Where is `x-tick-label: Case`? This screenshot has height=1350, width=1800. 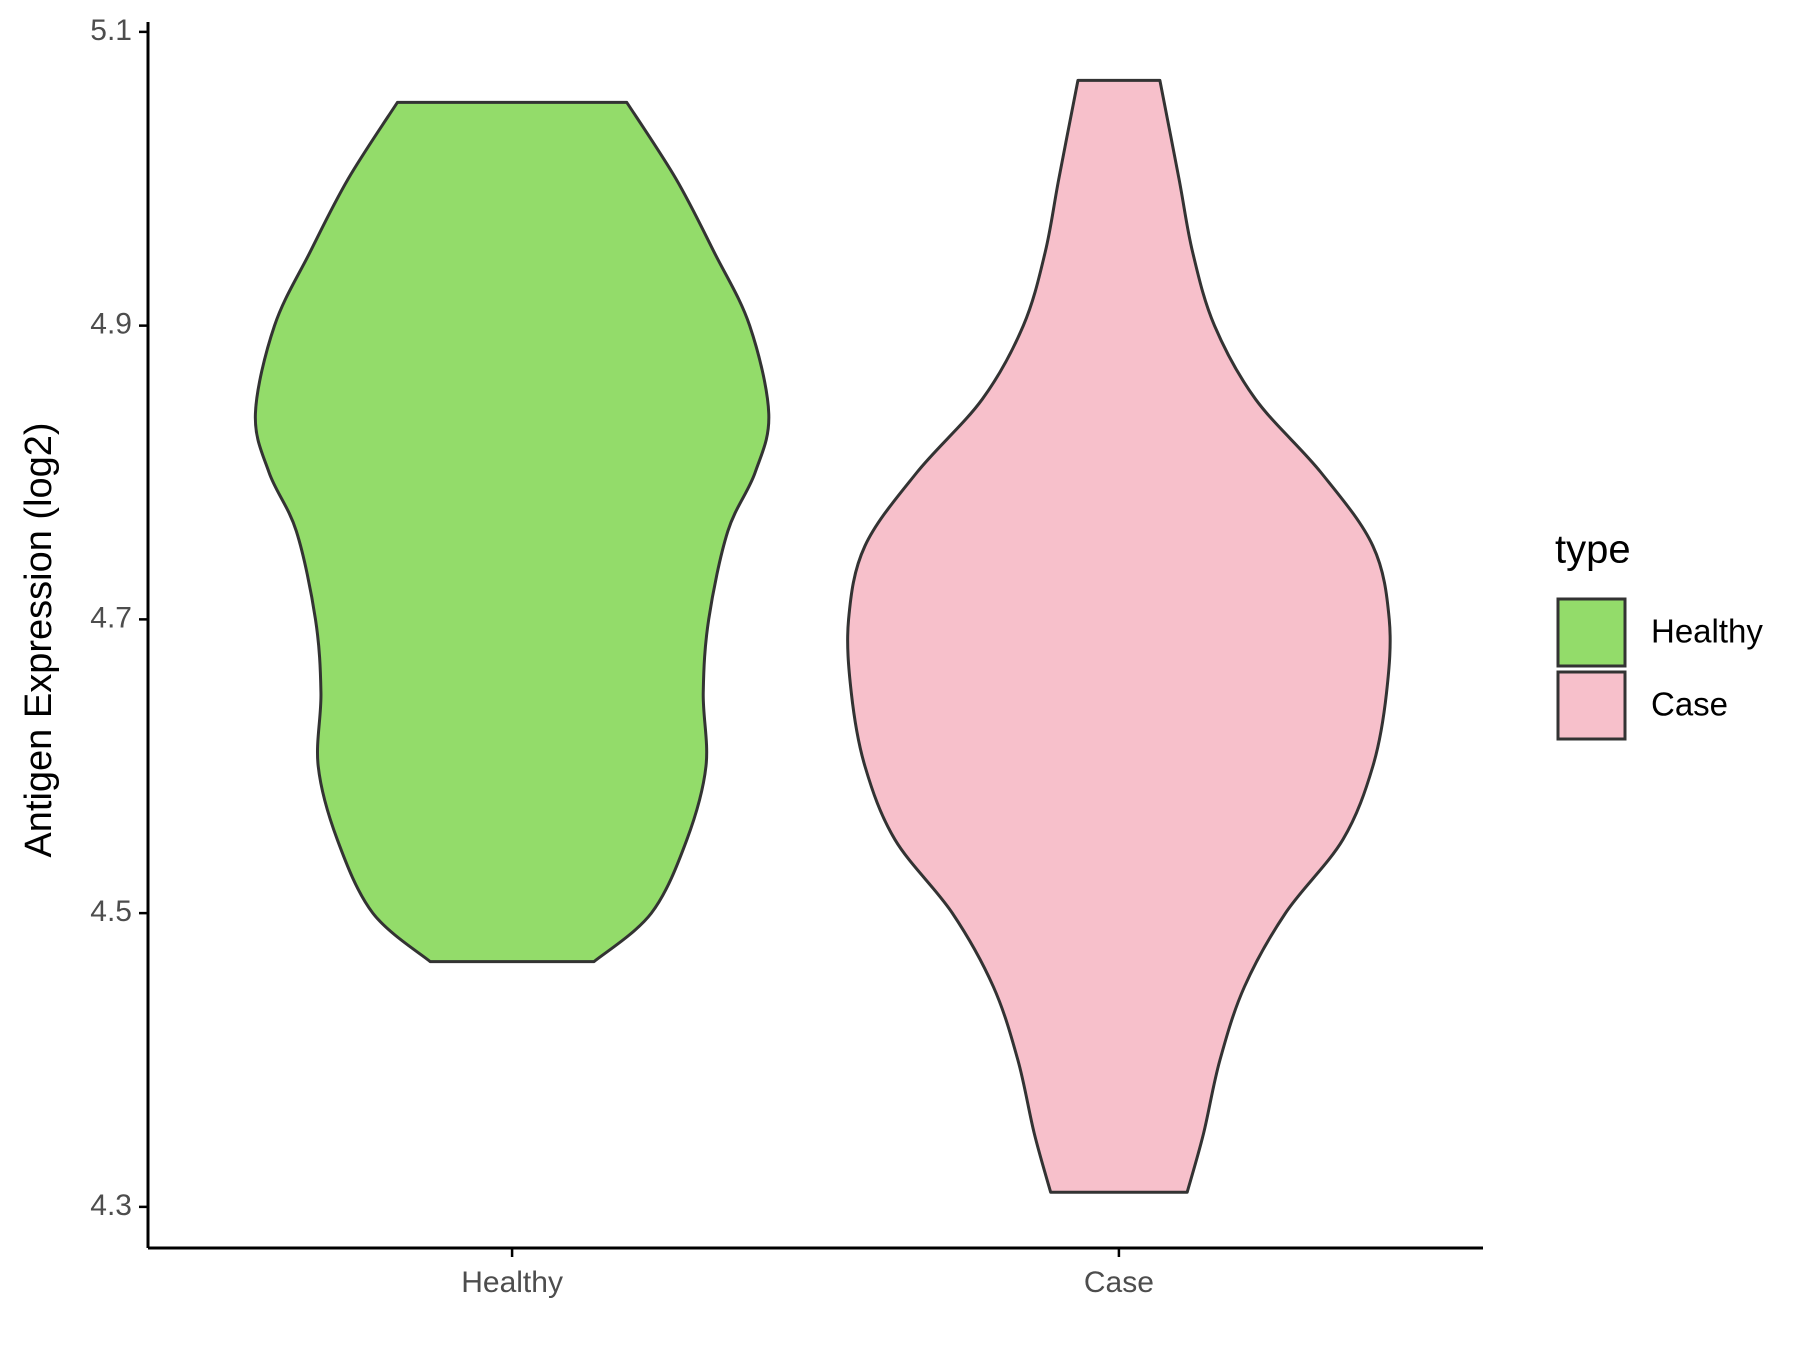 x-tick-label: Case is located at coordinates (1119, 1282).